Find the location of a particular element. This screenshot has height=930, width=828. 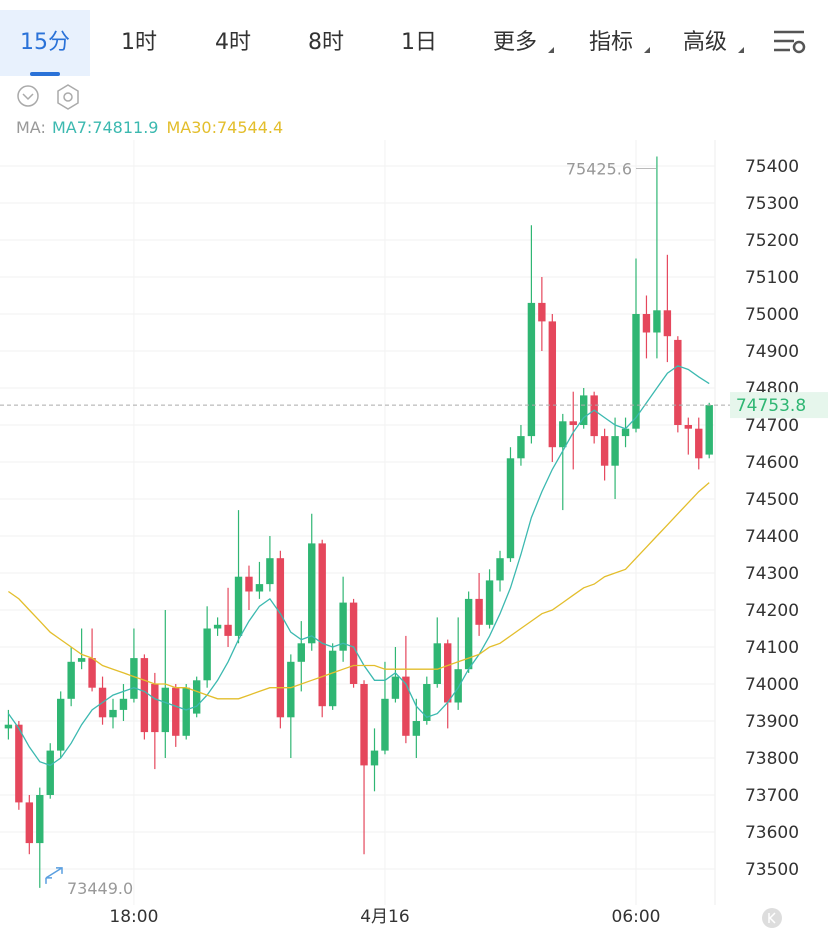

tab: 1时 is located at coordinates (139, 42).